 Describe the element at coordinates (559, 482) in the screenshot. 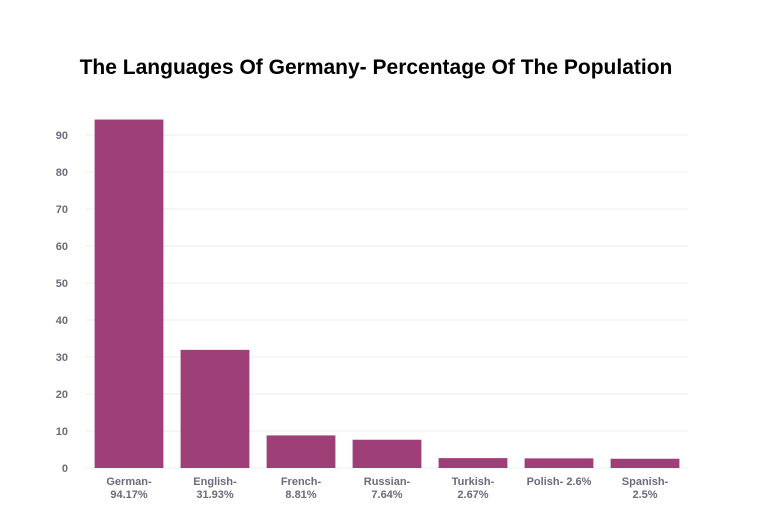

I see `x-tick-label: Polish- 2.6%` at that location.